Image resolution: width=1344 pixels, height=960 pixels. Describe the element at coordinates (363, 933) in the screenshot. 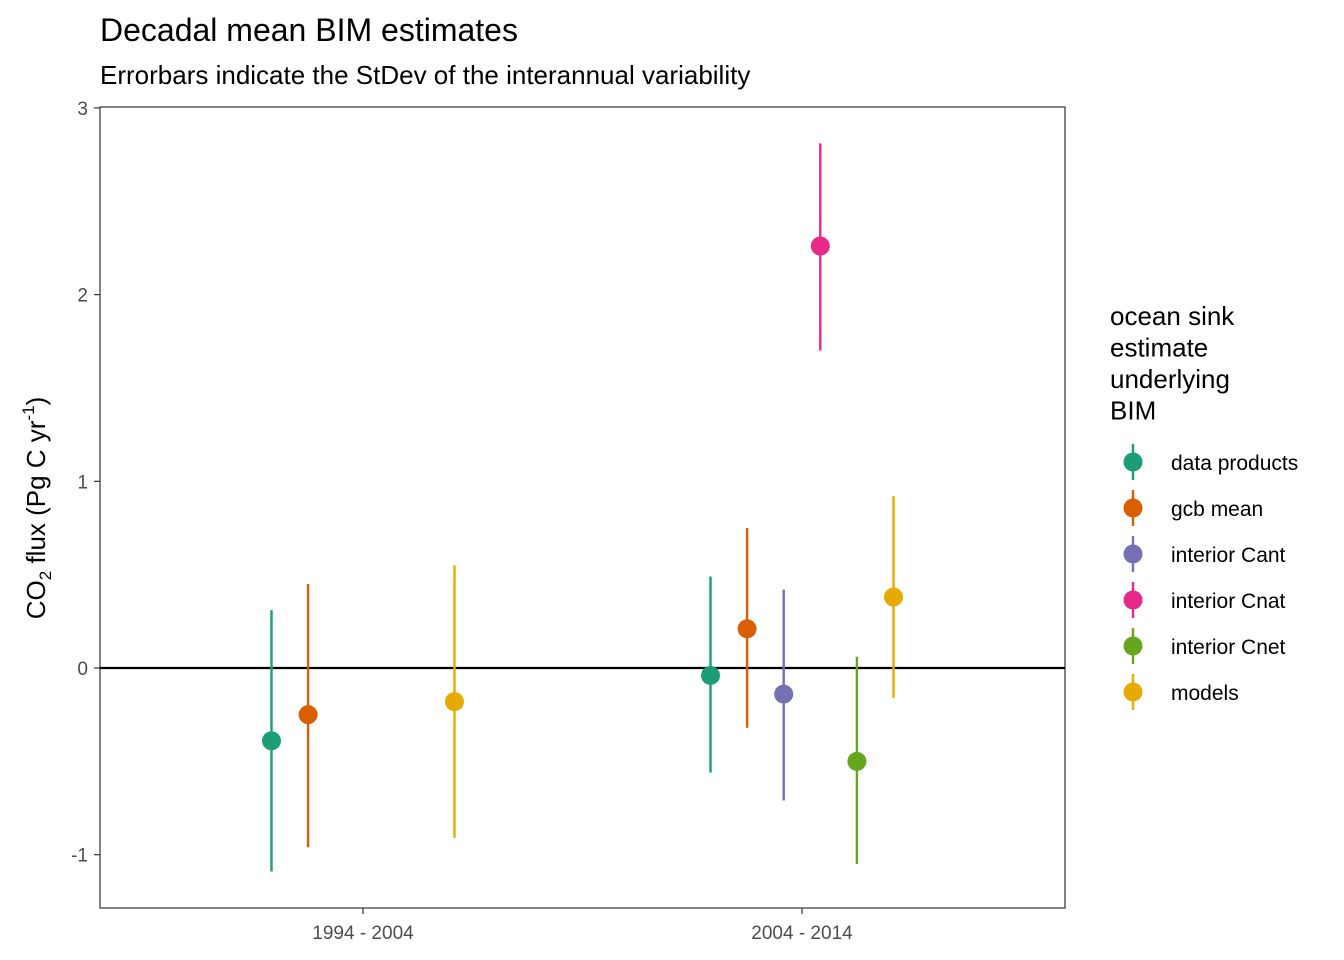

I see `x-tick-label: 1994 - 2004` at that location.